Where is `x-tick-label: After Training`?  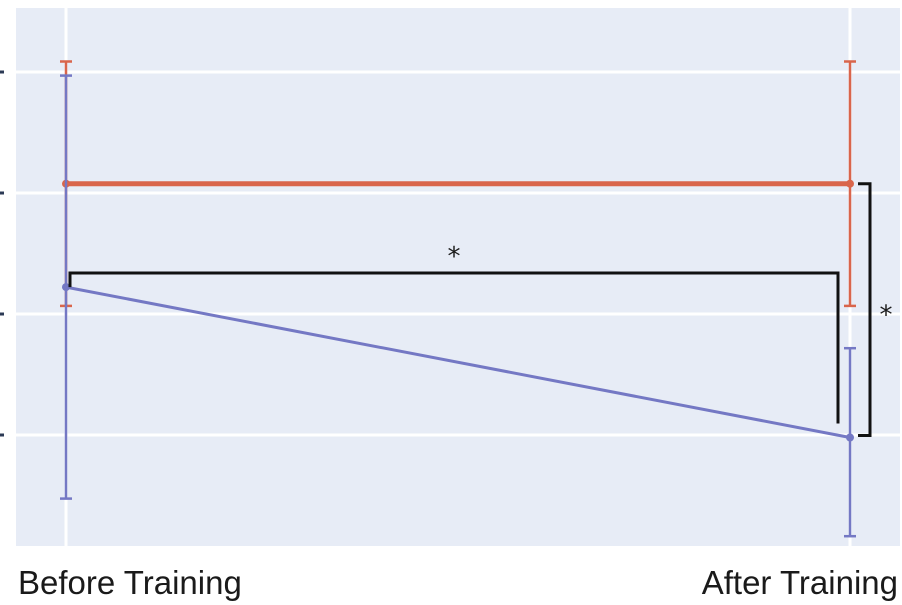
x-tick-label: After Training is located at coordinates (800, 582).